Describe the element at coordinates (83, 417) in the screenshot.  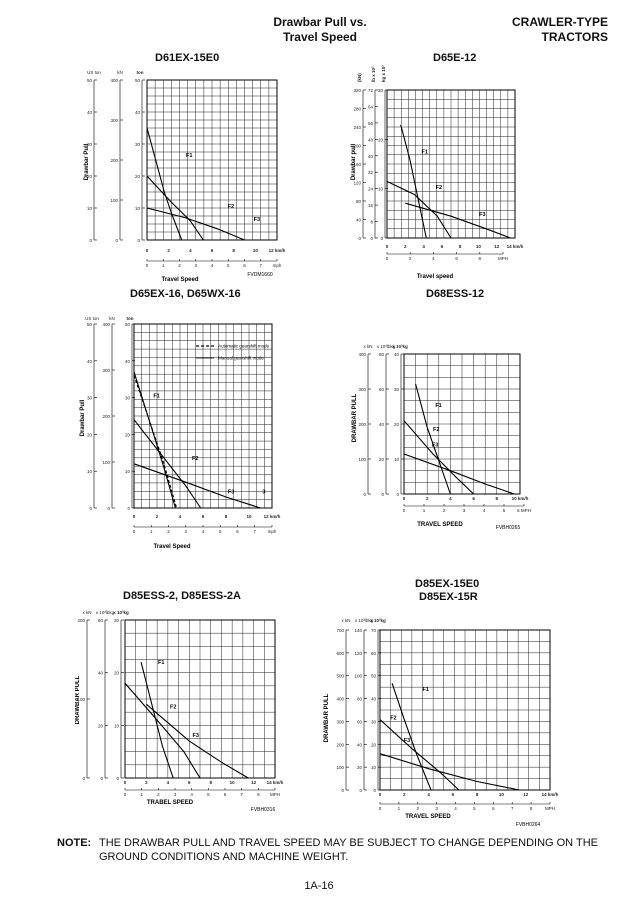
I see `y-axis-title: Drawbar Pull` at that location.